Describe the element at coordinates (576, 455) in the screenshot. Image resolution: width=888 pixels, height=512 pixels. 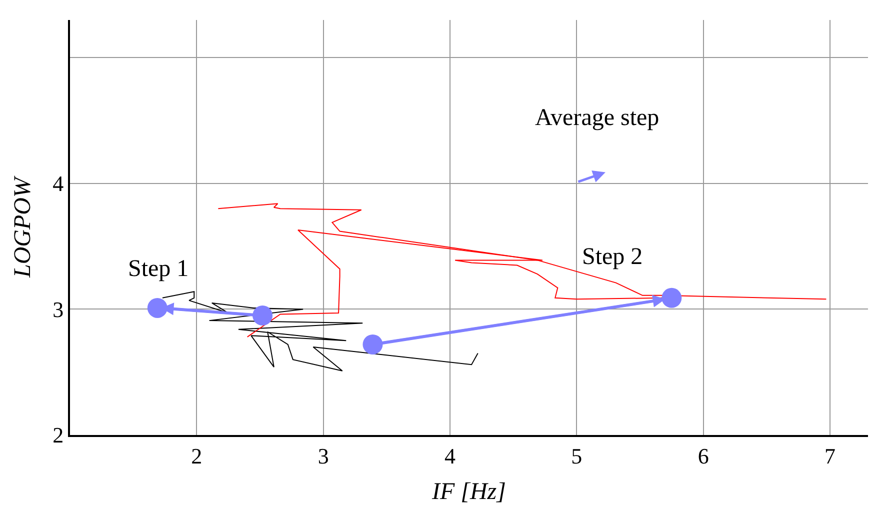
I see `x-tick-label: 5` at that location.